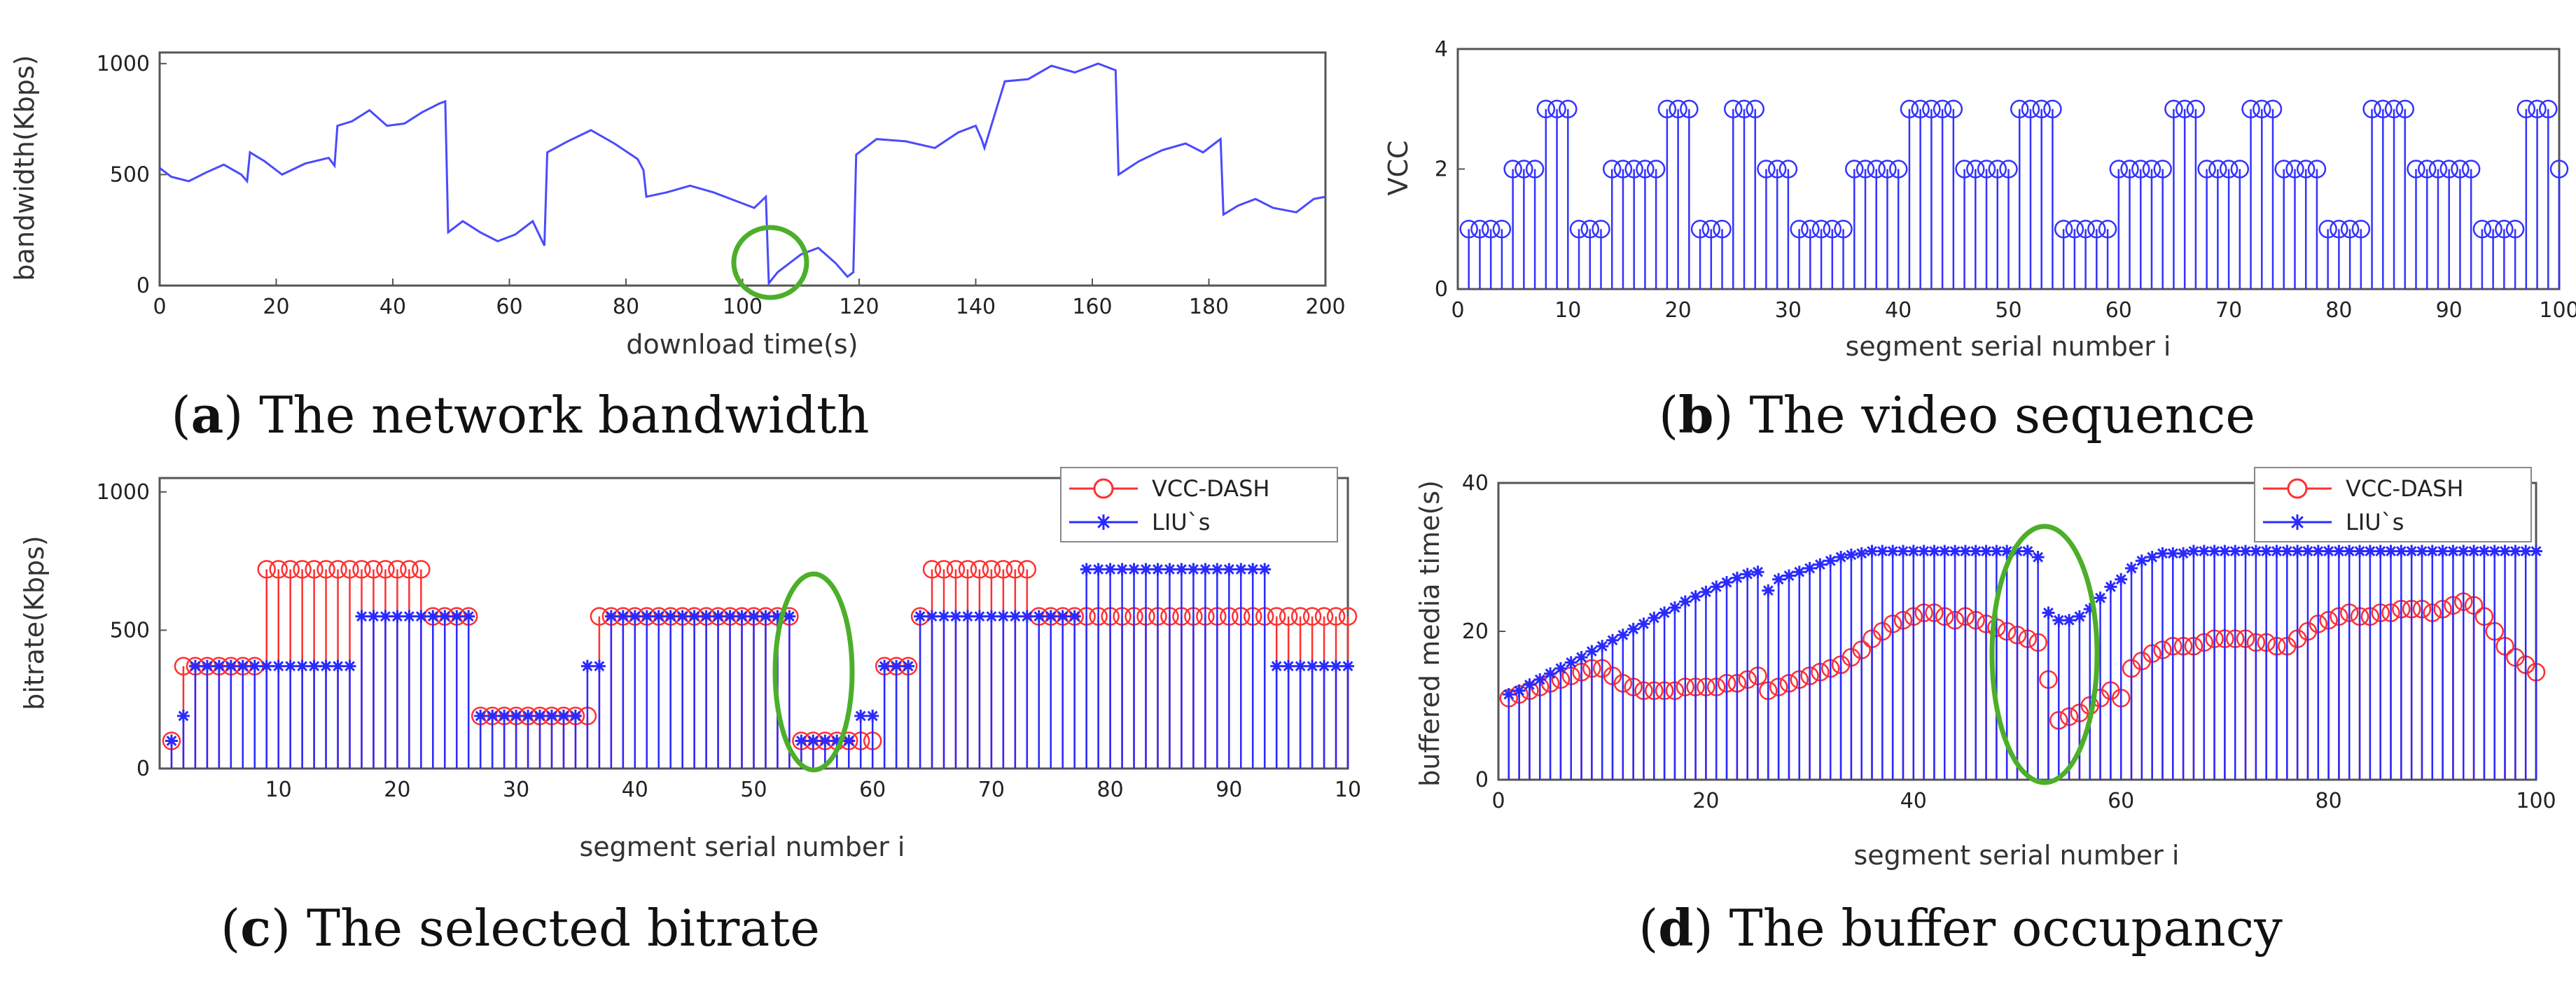  Describe the element at coordinates (2375, 522) in the screenshot. I see `panel-d-legend-liu: LIU`s` at that location.